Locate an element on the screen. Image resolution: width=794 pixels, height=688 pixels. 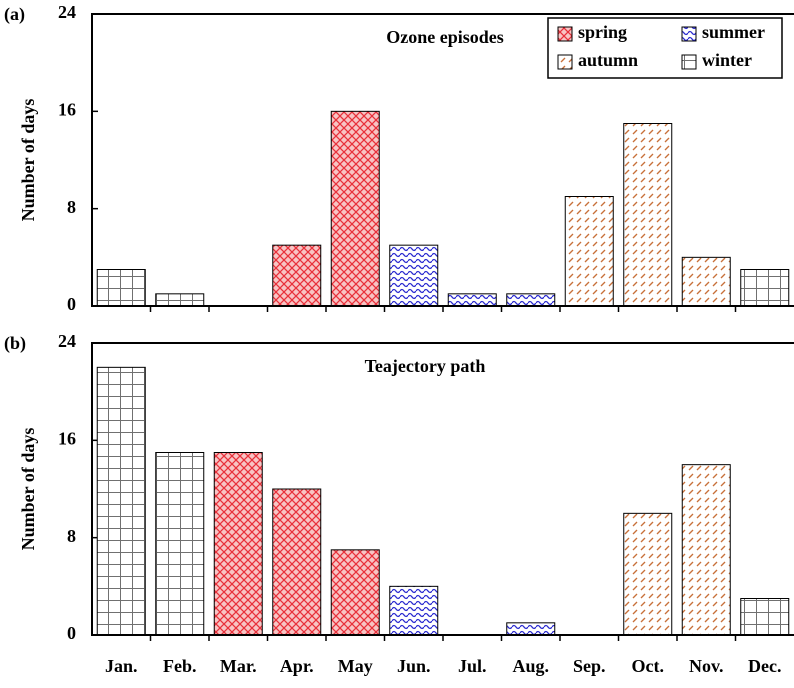
x-tick-label: Jul. is located at coordinates (472, 666).